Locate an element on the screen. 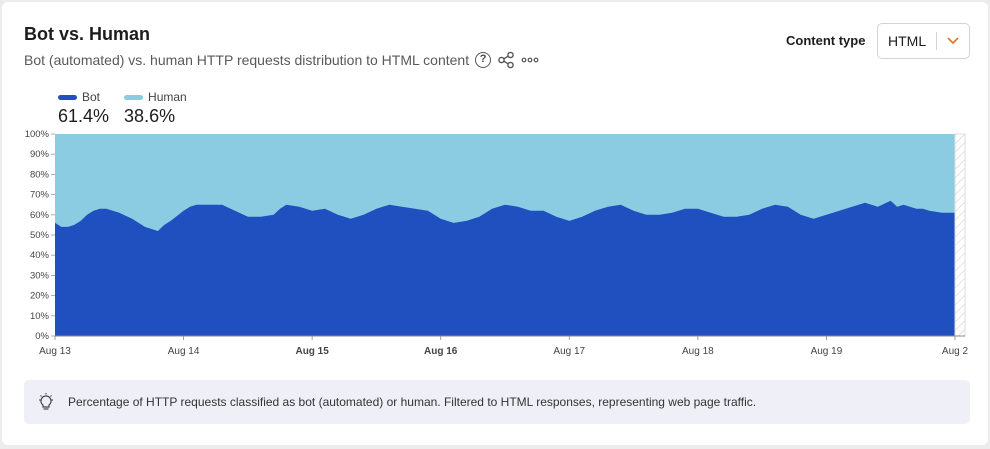 Image resolution: width=990 pixels, height=449 pixels. x-tick-label: Aug 18 is located at coordinates (698, 351).